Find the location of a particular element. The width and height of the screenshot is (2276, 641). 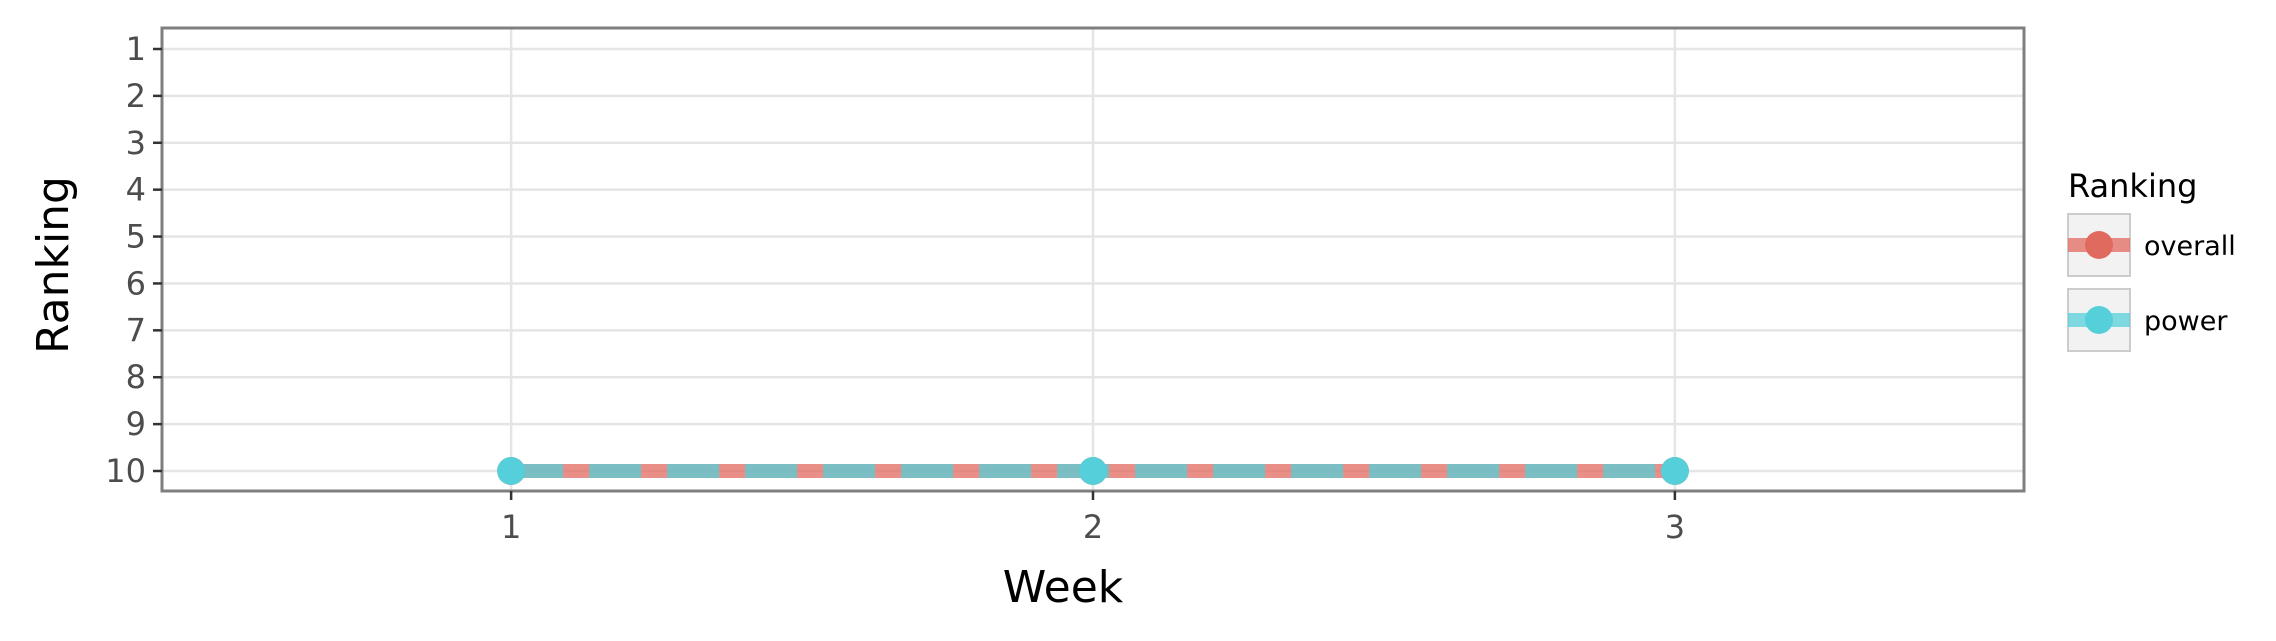

y-tick-label: 5 is located at coordinates (136, 237).